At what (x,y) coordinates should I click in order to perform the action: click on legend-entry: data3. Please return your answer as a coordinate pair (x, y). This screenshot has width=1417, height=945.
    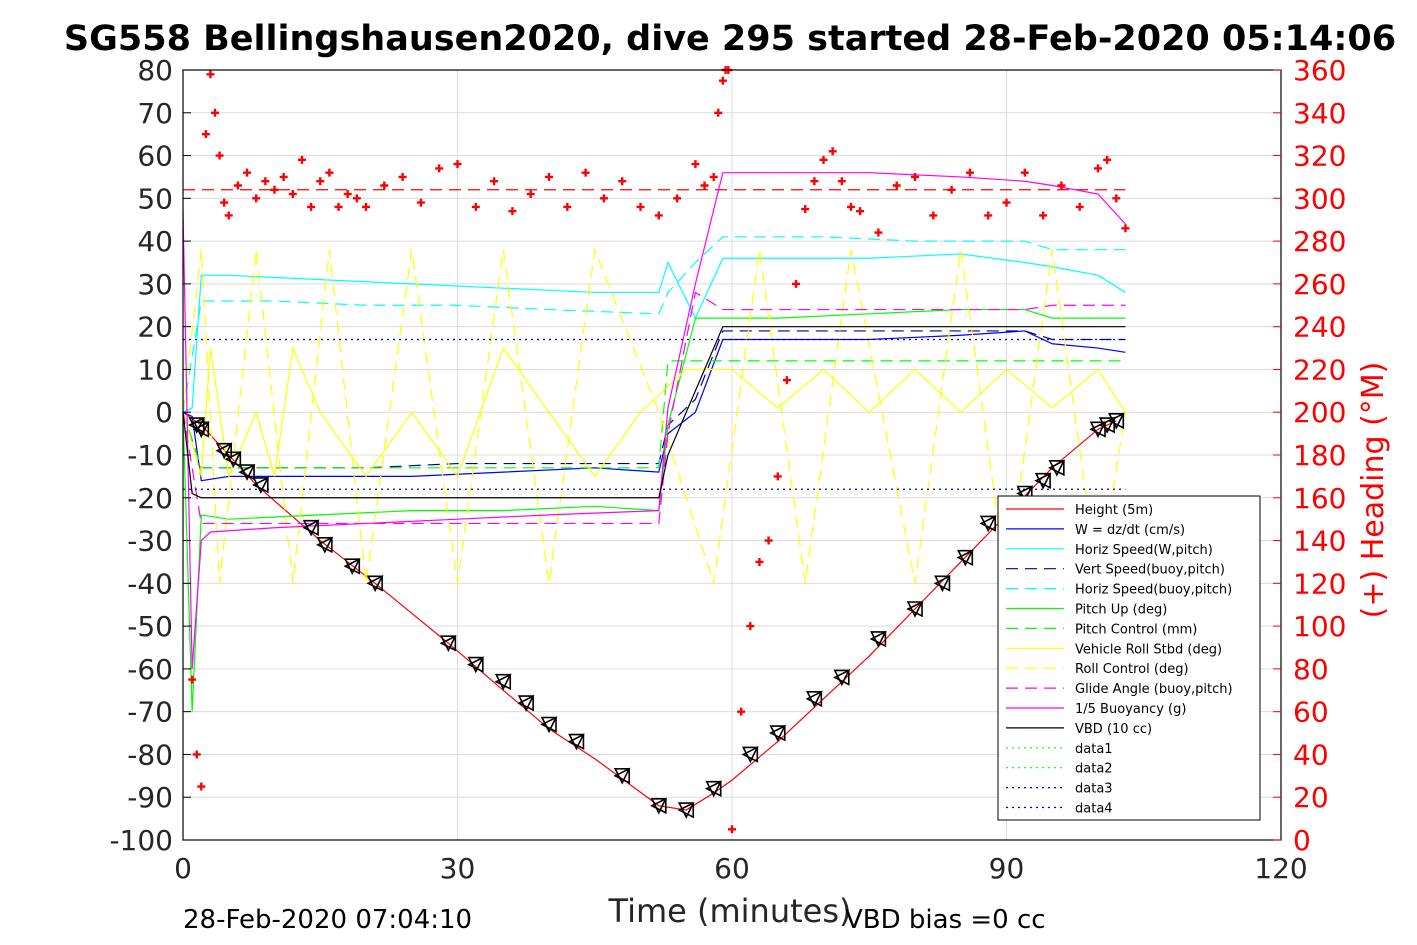
    Looking at the image, I should click on (1094, 789).